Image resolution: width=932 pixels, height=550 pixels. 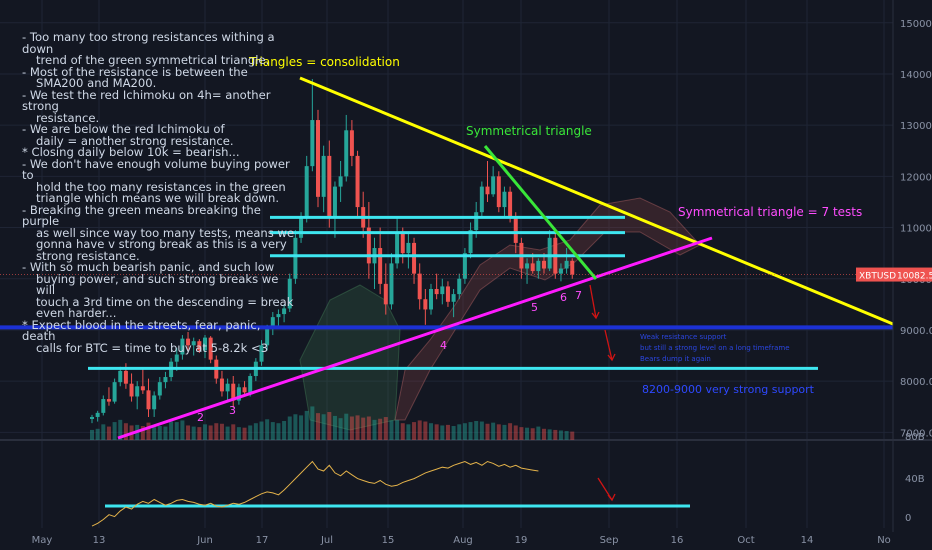 What do you see at coordinates (529, 131) in the screenshot?
I see `symmetrical-triangle-label: Symmetrical triangle` at bounding box center [529, 131].